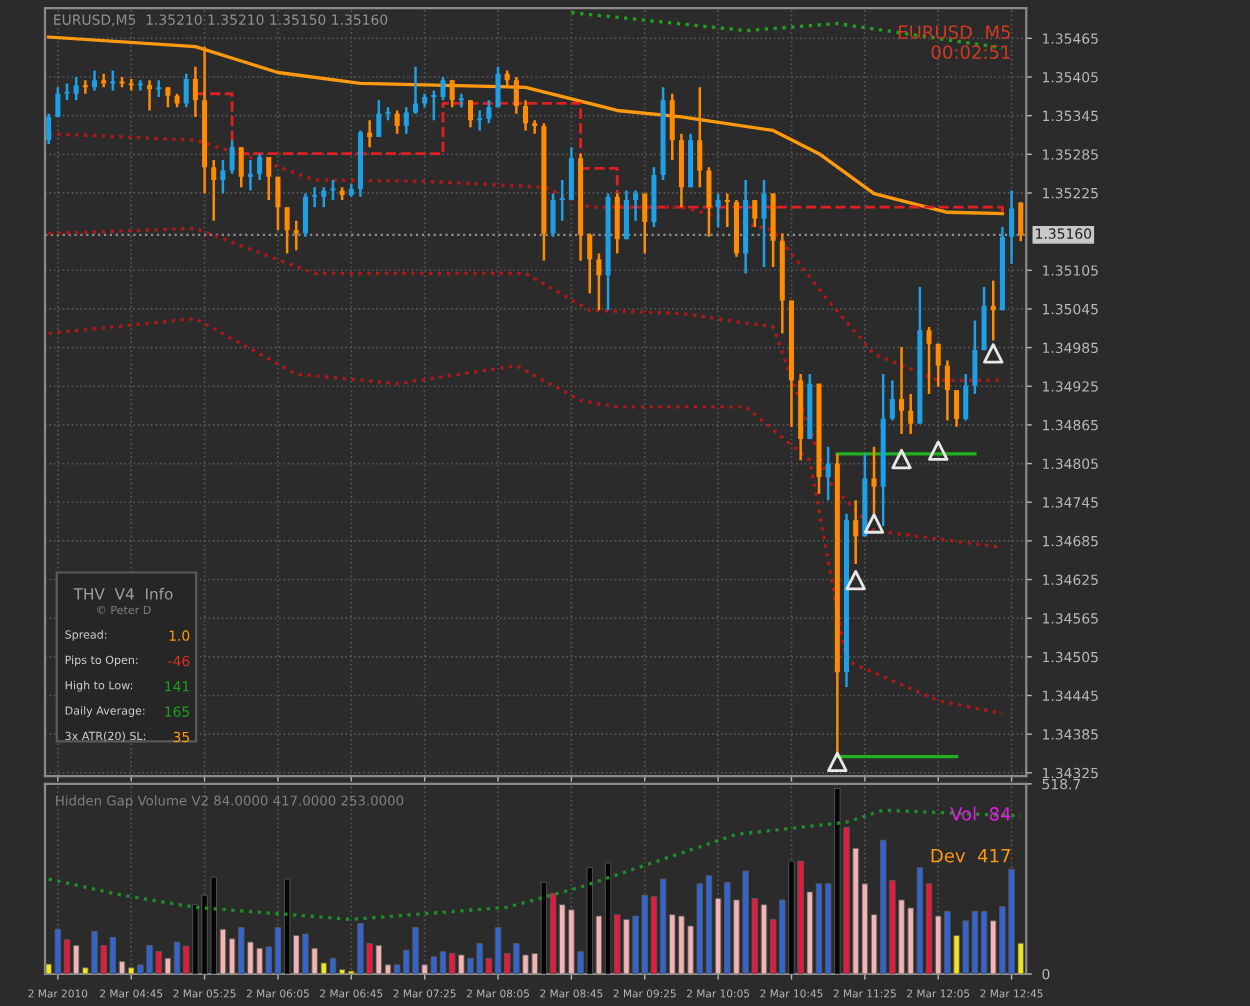 This screenshot has width=1250, height=1006. Describe the element at coordinates (970, 856) in the screenshot. I see `annotation: Dev 417` at that location.